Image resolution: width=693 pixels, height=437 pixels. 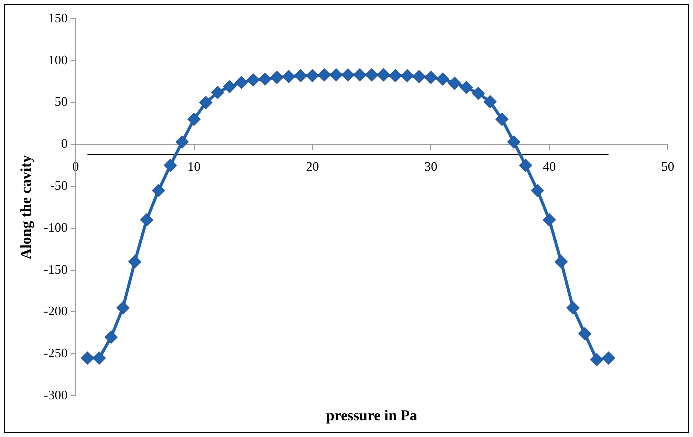 I want to click on y-tick-label: -200, so click(x=56, y=311).